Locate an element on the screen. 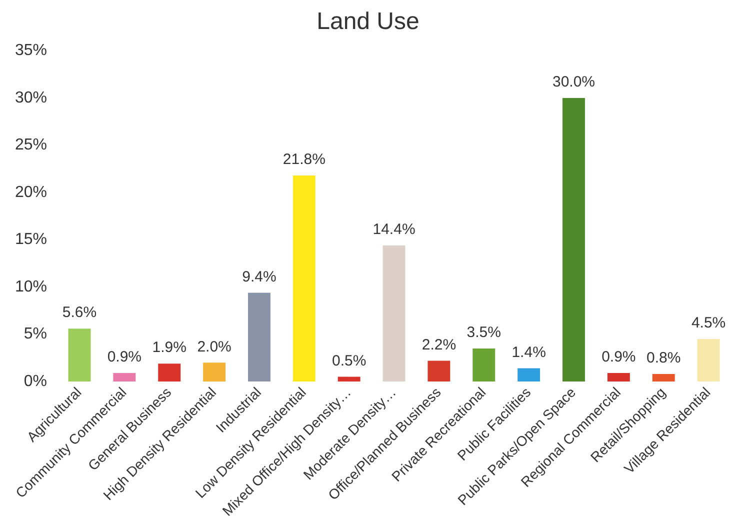  data-label: 5.6% is located at coordinates (79, 313).